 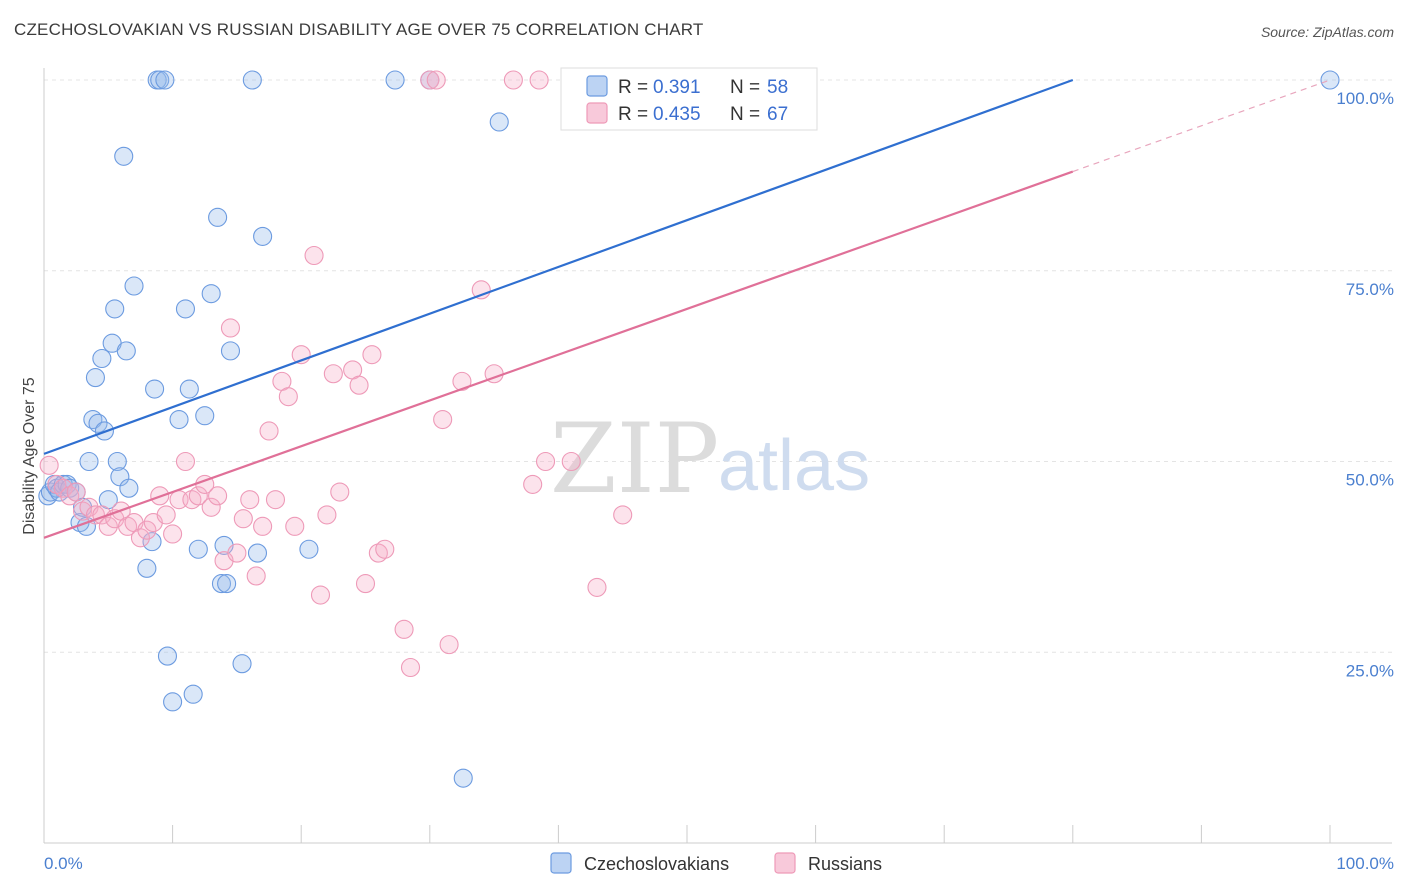 What do you see at coordinates (561, 863) in the screenshot?
I see `series-swatch-czechoslovakians` at bounding box center [561, 863].